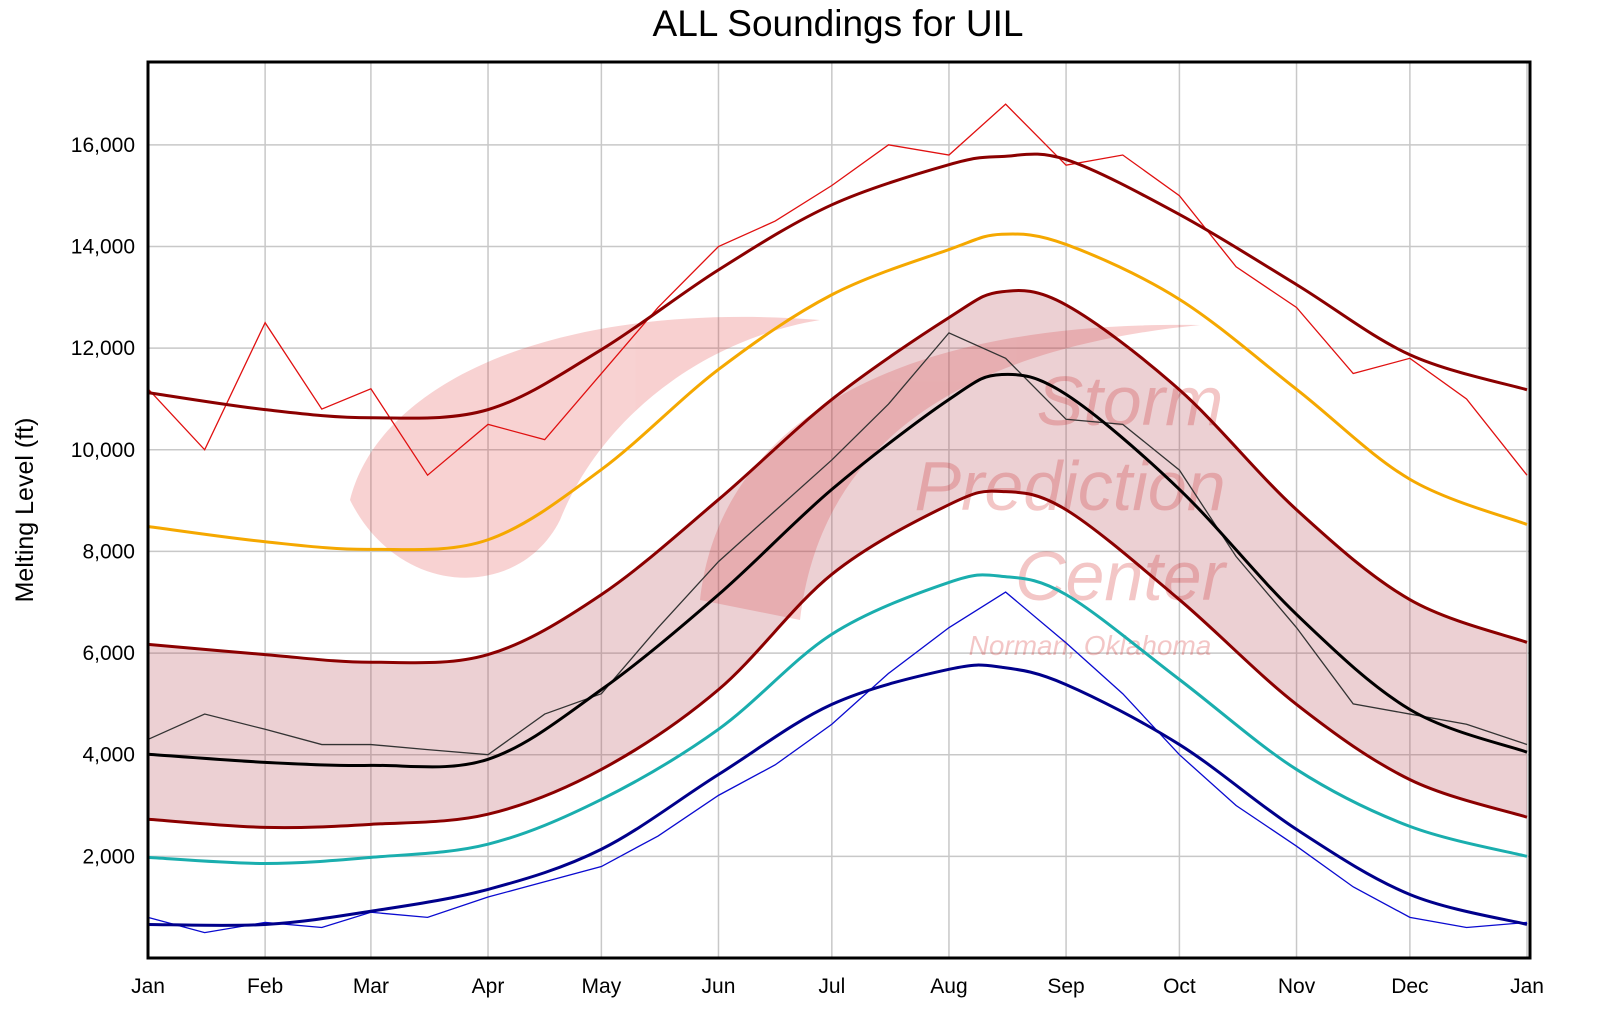  What do you see at coordinates (948, 986) in the screenshot?
I see `x-tick-label: Aug` at bounding box center [948, 986].